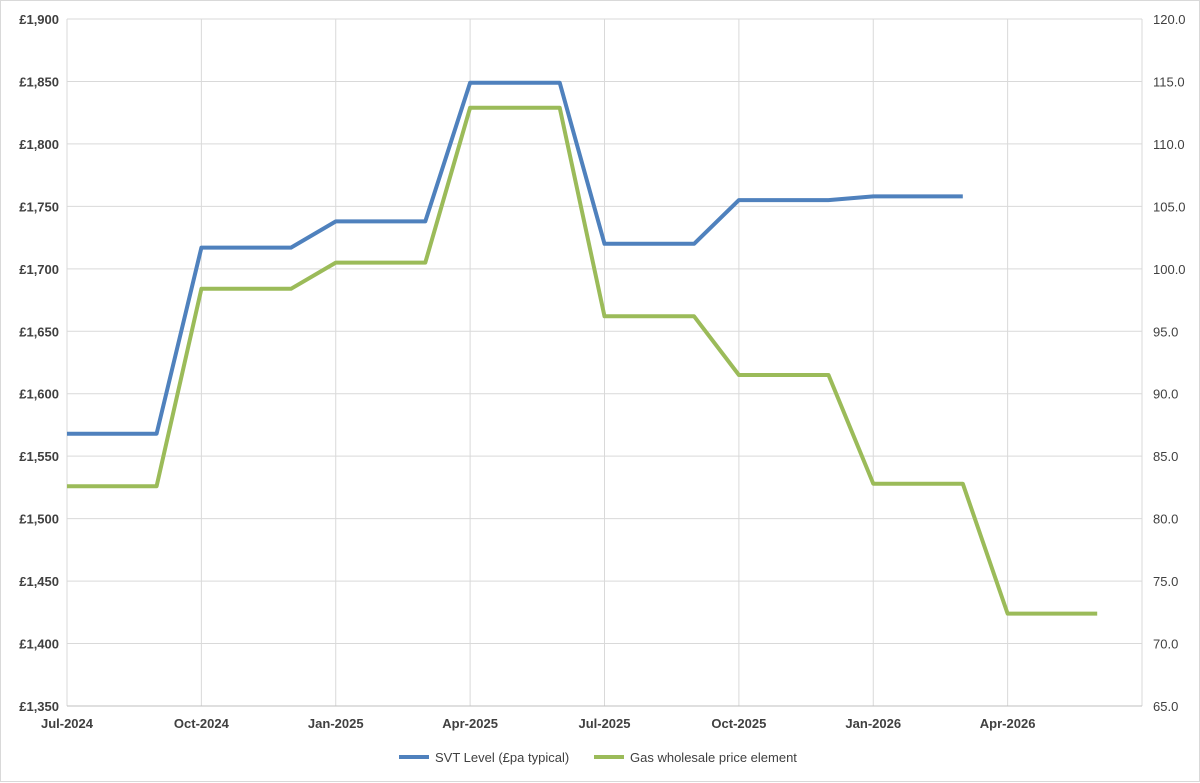  What do you see at coordinates (738, 723) in the screenshot?
I see `x-tick-label: Oct-2025` at bounding box center [738, 723].